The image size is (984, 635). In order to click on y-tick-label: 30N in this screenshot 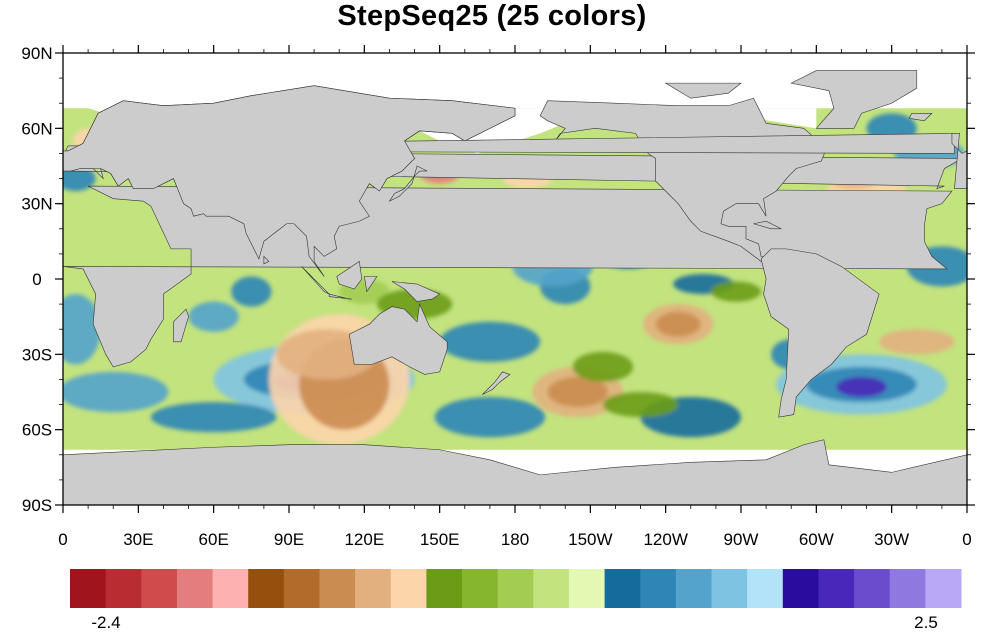, I will do `click(36, 204)`.